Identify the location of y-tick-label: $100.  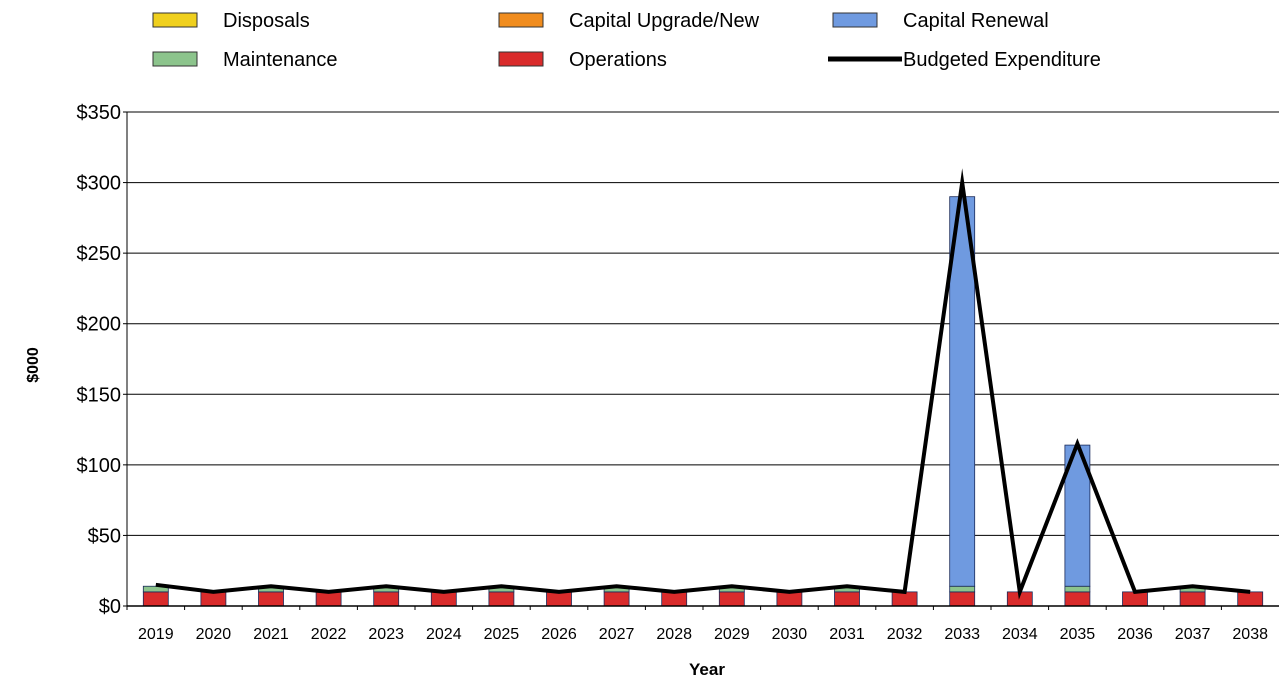
(99, 466).